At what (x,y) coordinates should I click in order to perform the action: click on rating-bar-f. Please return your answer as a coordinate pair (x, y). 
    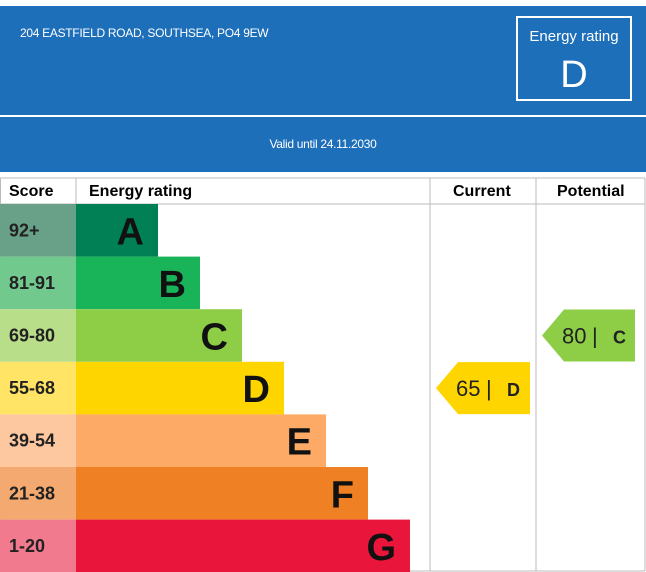
    Looking at the image, I should click on (222, 493).